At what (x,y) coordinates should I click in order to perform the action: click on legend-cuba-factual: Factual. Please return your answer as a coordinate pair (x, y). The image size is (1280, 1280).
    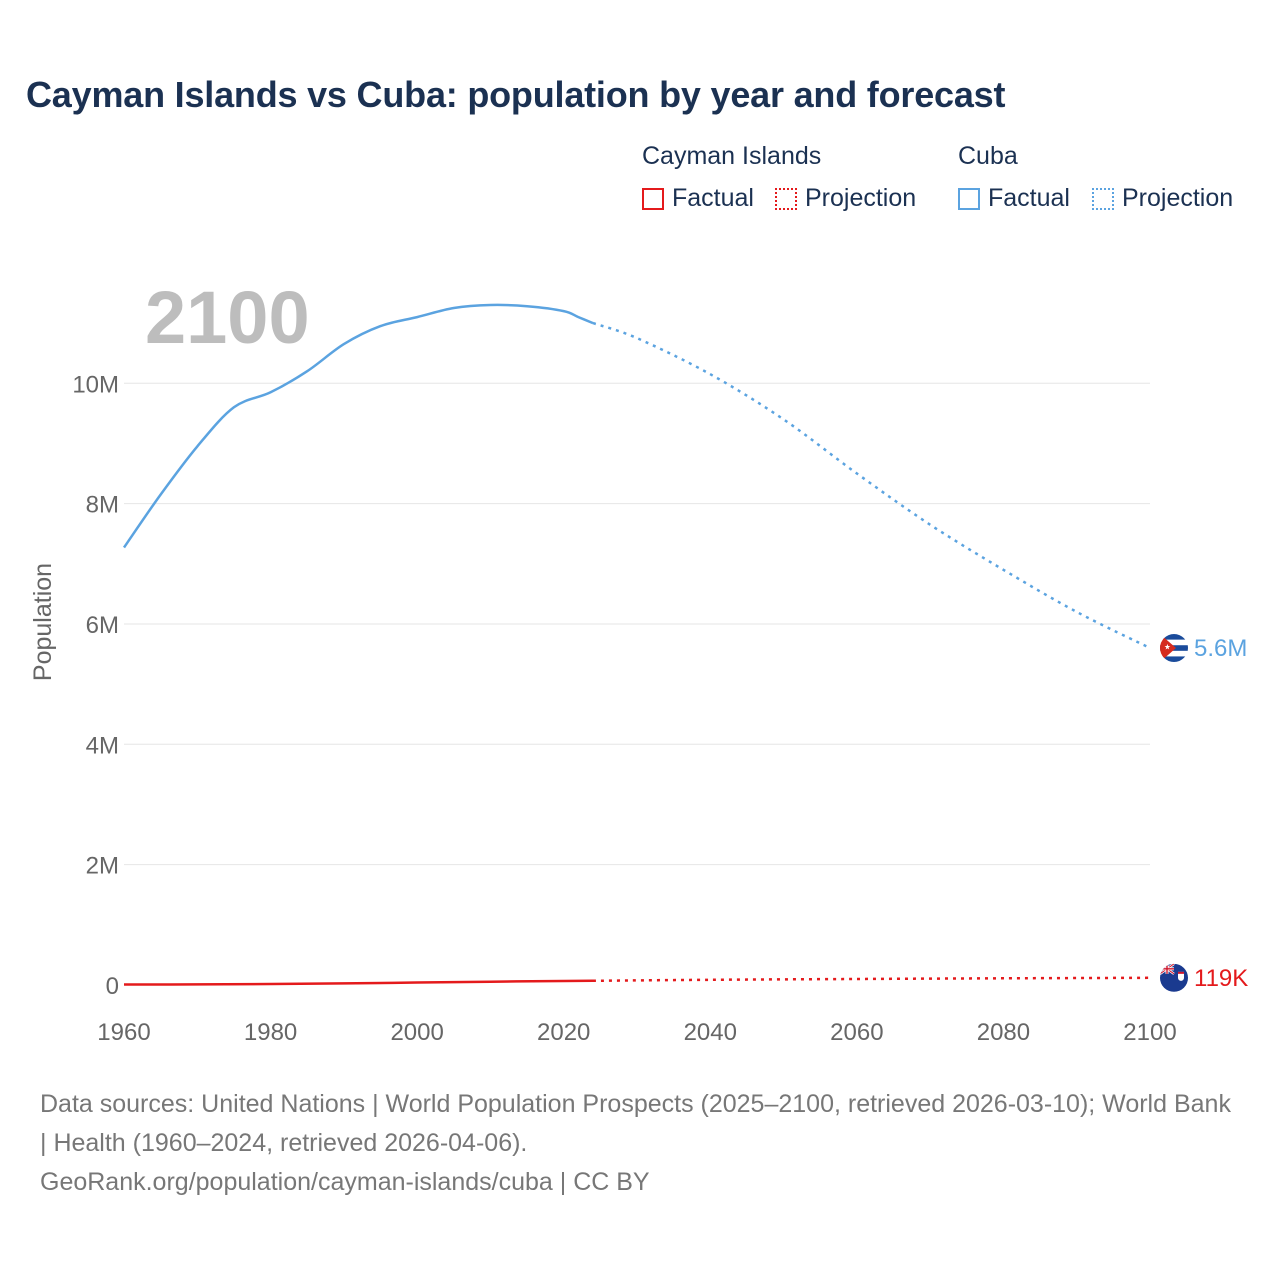
    Looking at the image, I should click on (1014, 198).